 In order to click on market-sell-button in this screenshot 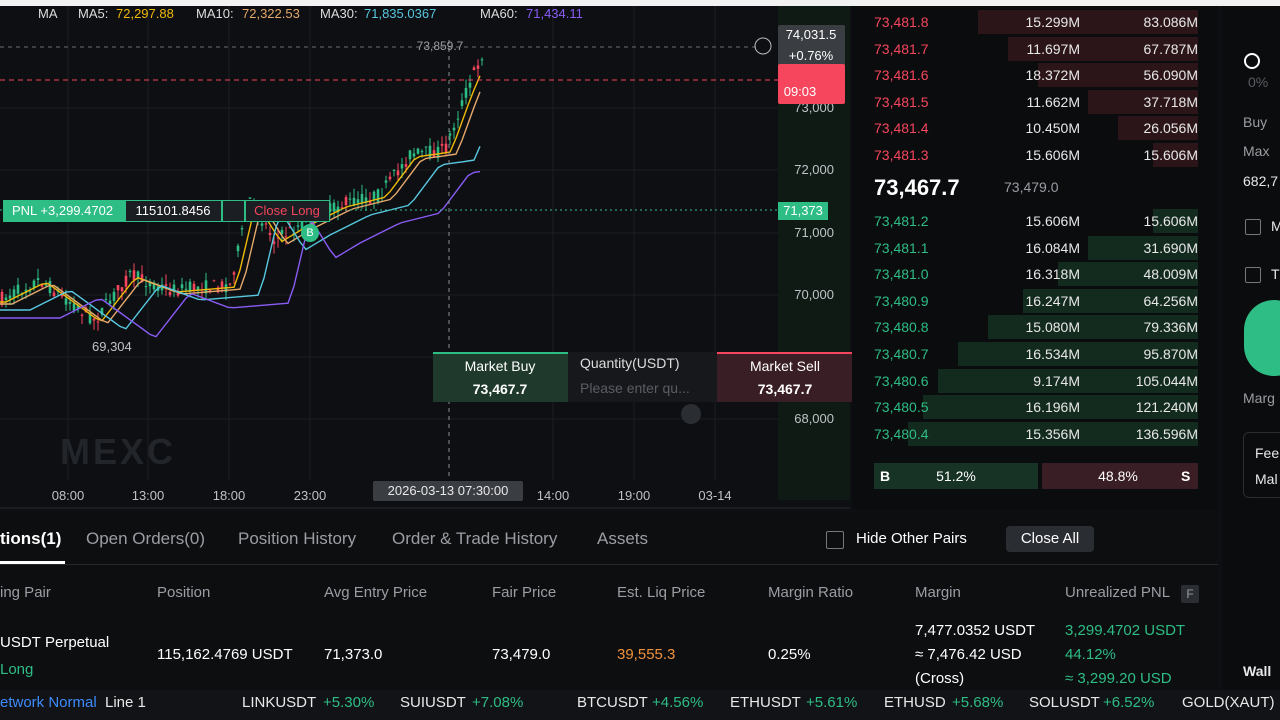, I will do `click(784, 377)`.